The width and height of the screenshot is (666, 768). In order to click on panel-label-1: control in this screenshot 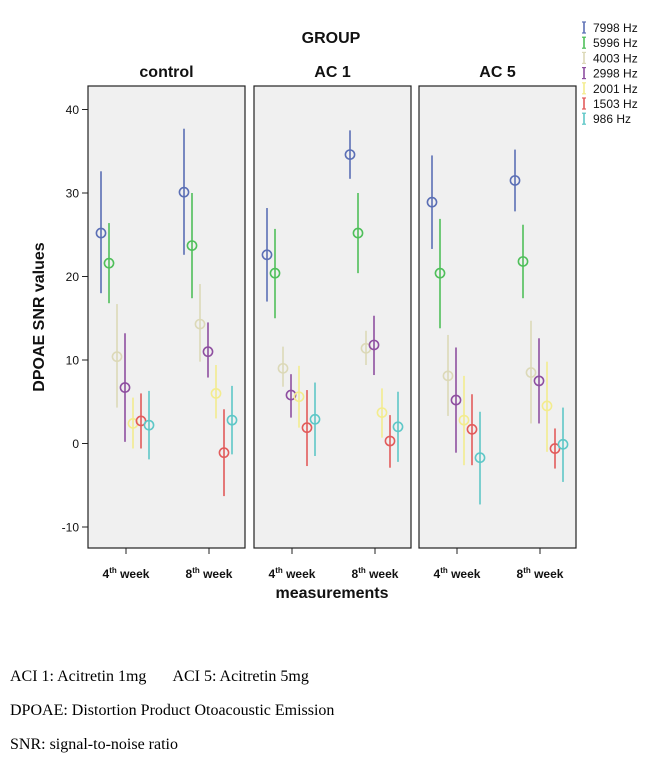, I will do `click(166, 72)`.